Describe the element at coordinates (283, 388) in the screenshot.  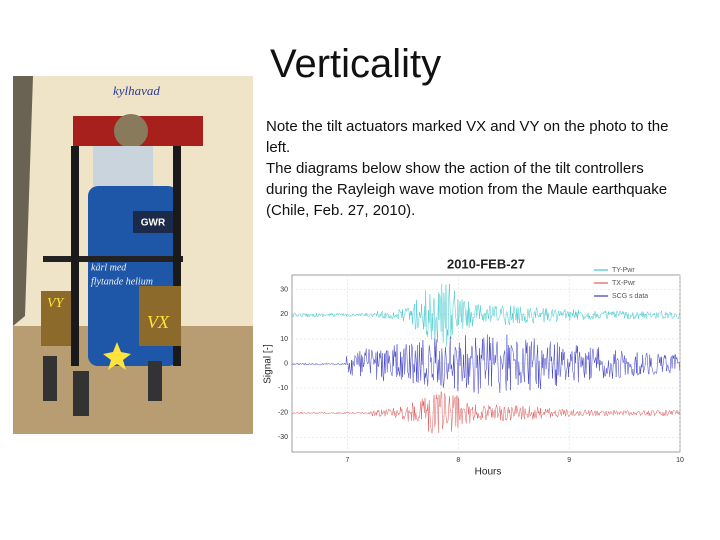
I see `y-tick-label: -10` at that location.